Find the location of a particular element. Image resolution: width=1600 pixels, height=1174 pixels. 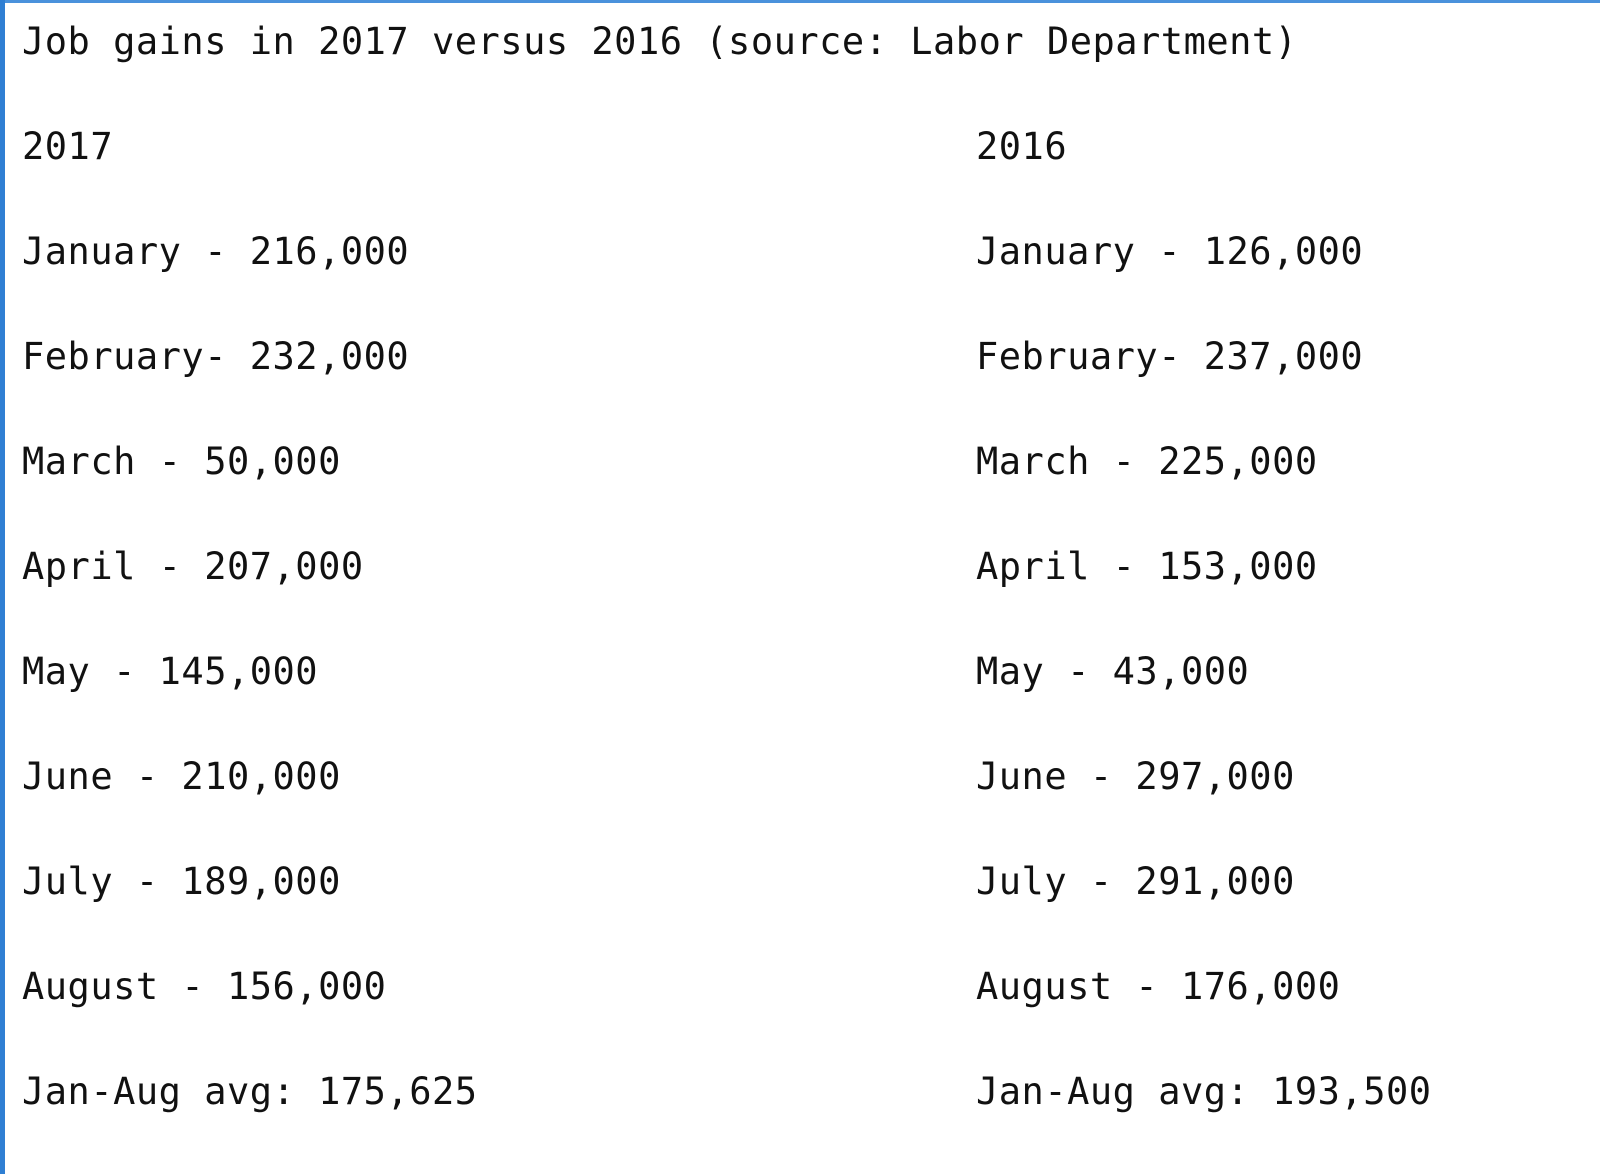

job-gain-line-2016-may: May - 43,000 is located at coordinates (1113, 671).